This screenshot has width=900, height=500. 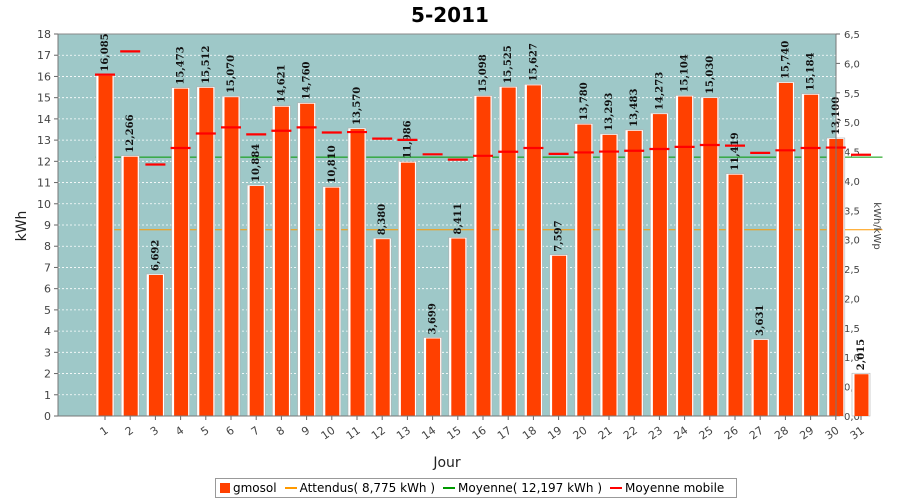 I want to click on y-tick-label: 11, so click(x=44, y=183).